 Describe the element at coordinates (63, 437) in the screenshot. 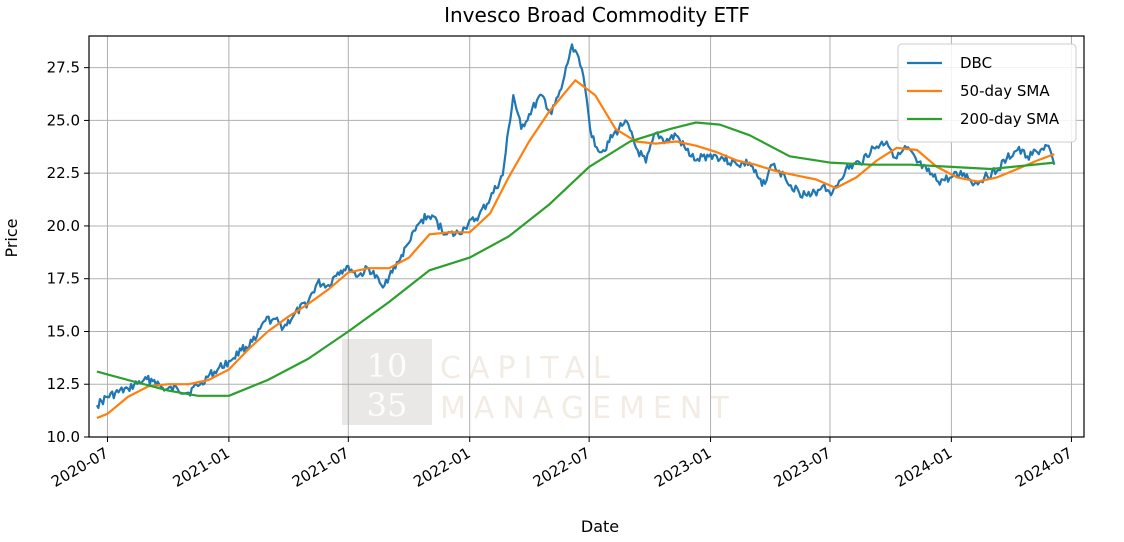

I see `y-tick-label: 10.0` at that location.